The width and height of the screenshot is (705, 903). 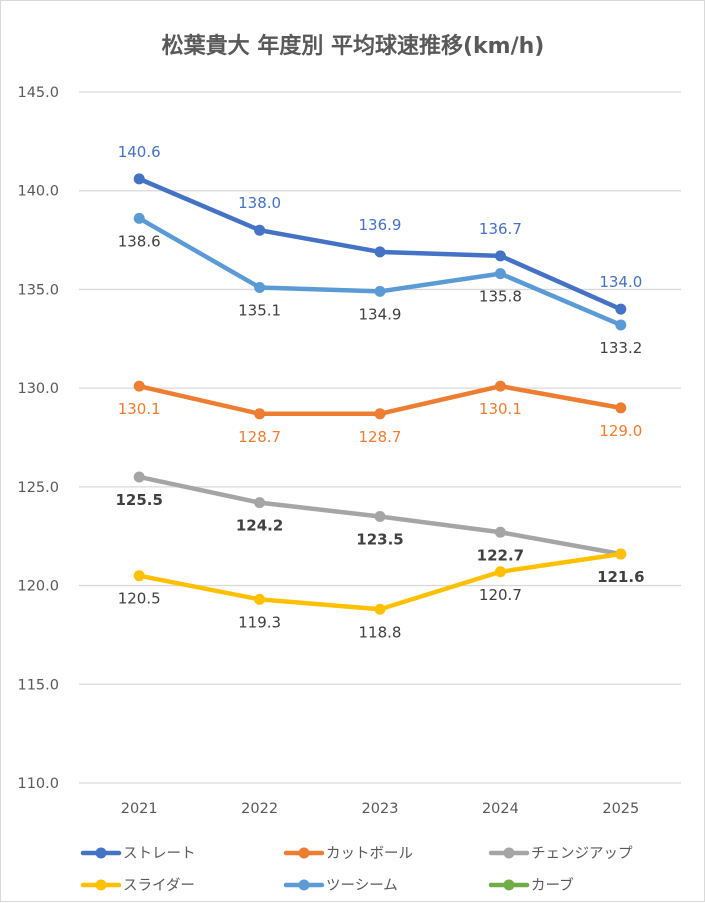 What do you see at coordinates (139, 152) in the screenshot?
I see `data-label: 140.6` at bounding box center [139, 152].